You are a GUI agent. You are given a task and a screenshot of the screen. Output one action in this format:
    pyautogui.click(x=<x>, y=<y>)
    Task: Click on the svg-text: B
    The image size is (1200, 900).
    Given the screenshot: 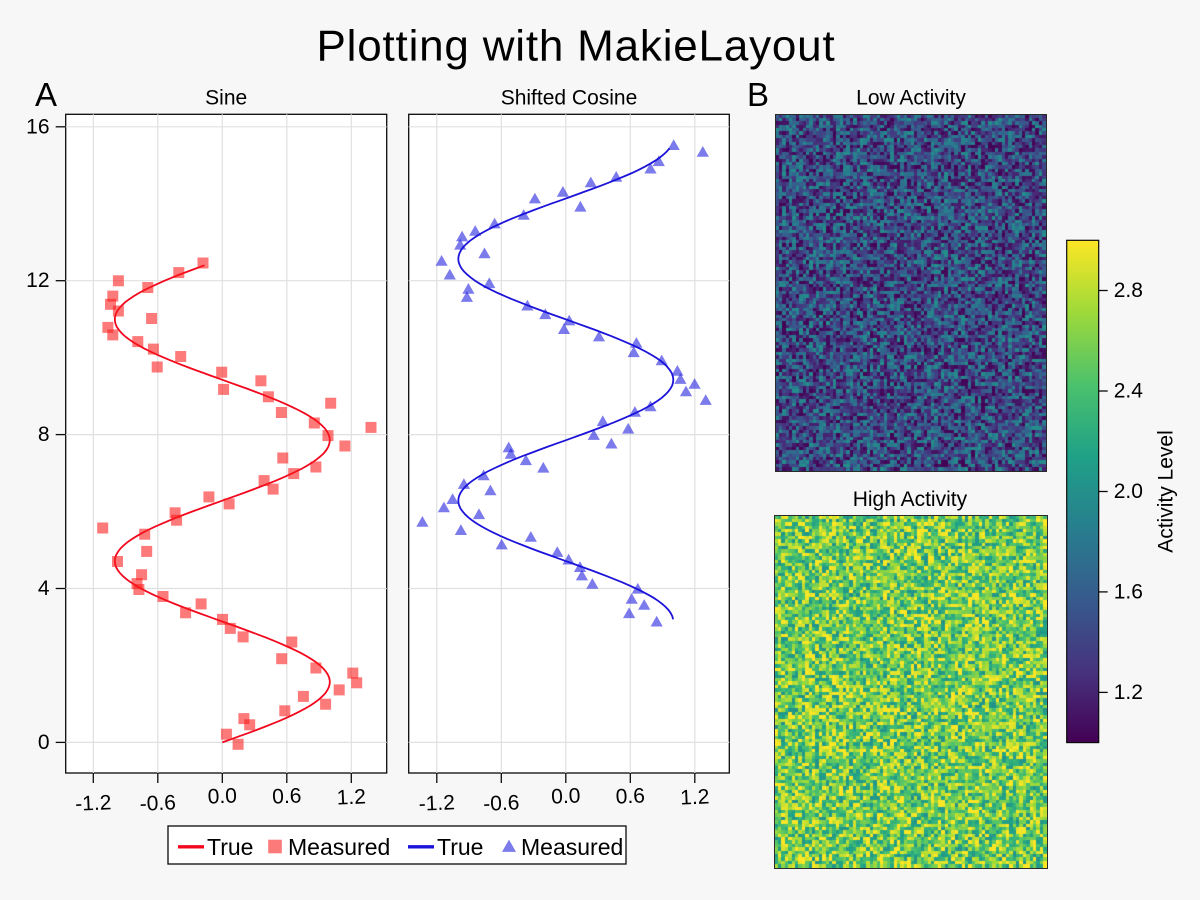 What is the action you would take?
    pyautogui.click(x=758, y=94)
    